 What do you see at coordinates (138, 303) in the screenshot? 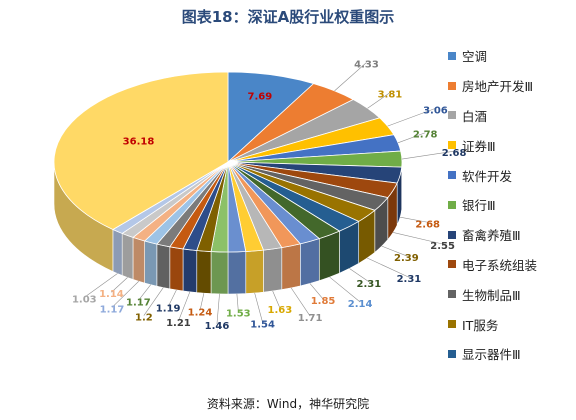
I see `data-label-22: 1.17` at bounding box center [138, 303].